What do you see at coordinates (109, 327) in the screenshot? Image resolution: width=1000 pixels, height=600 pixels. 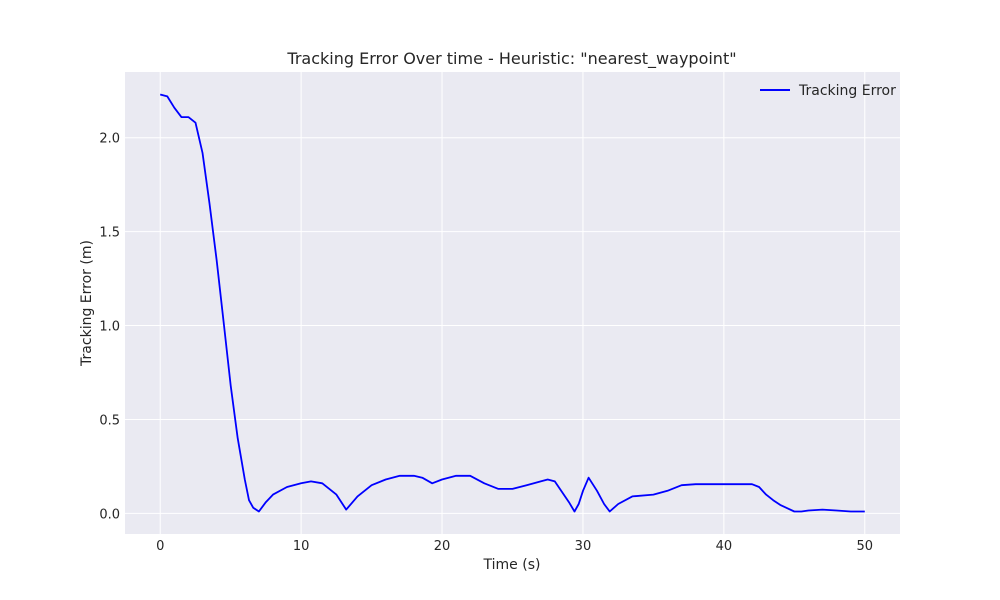 I see `y-tick-label: 1.0` at bounding box center [109, 327].